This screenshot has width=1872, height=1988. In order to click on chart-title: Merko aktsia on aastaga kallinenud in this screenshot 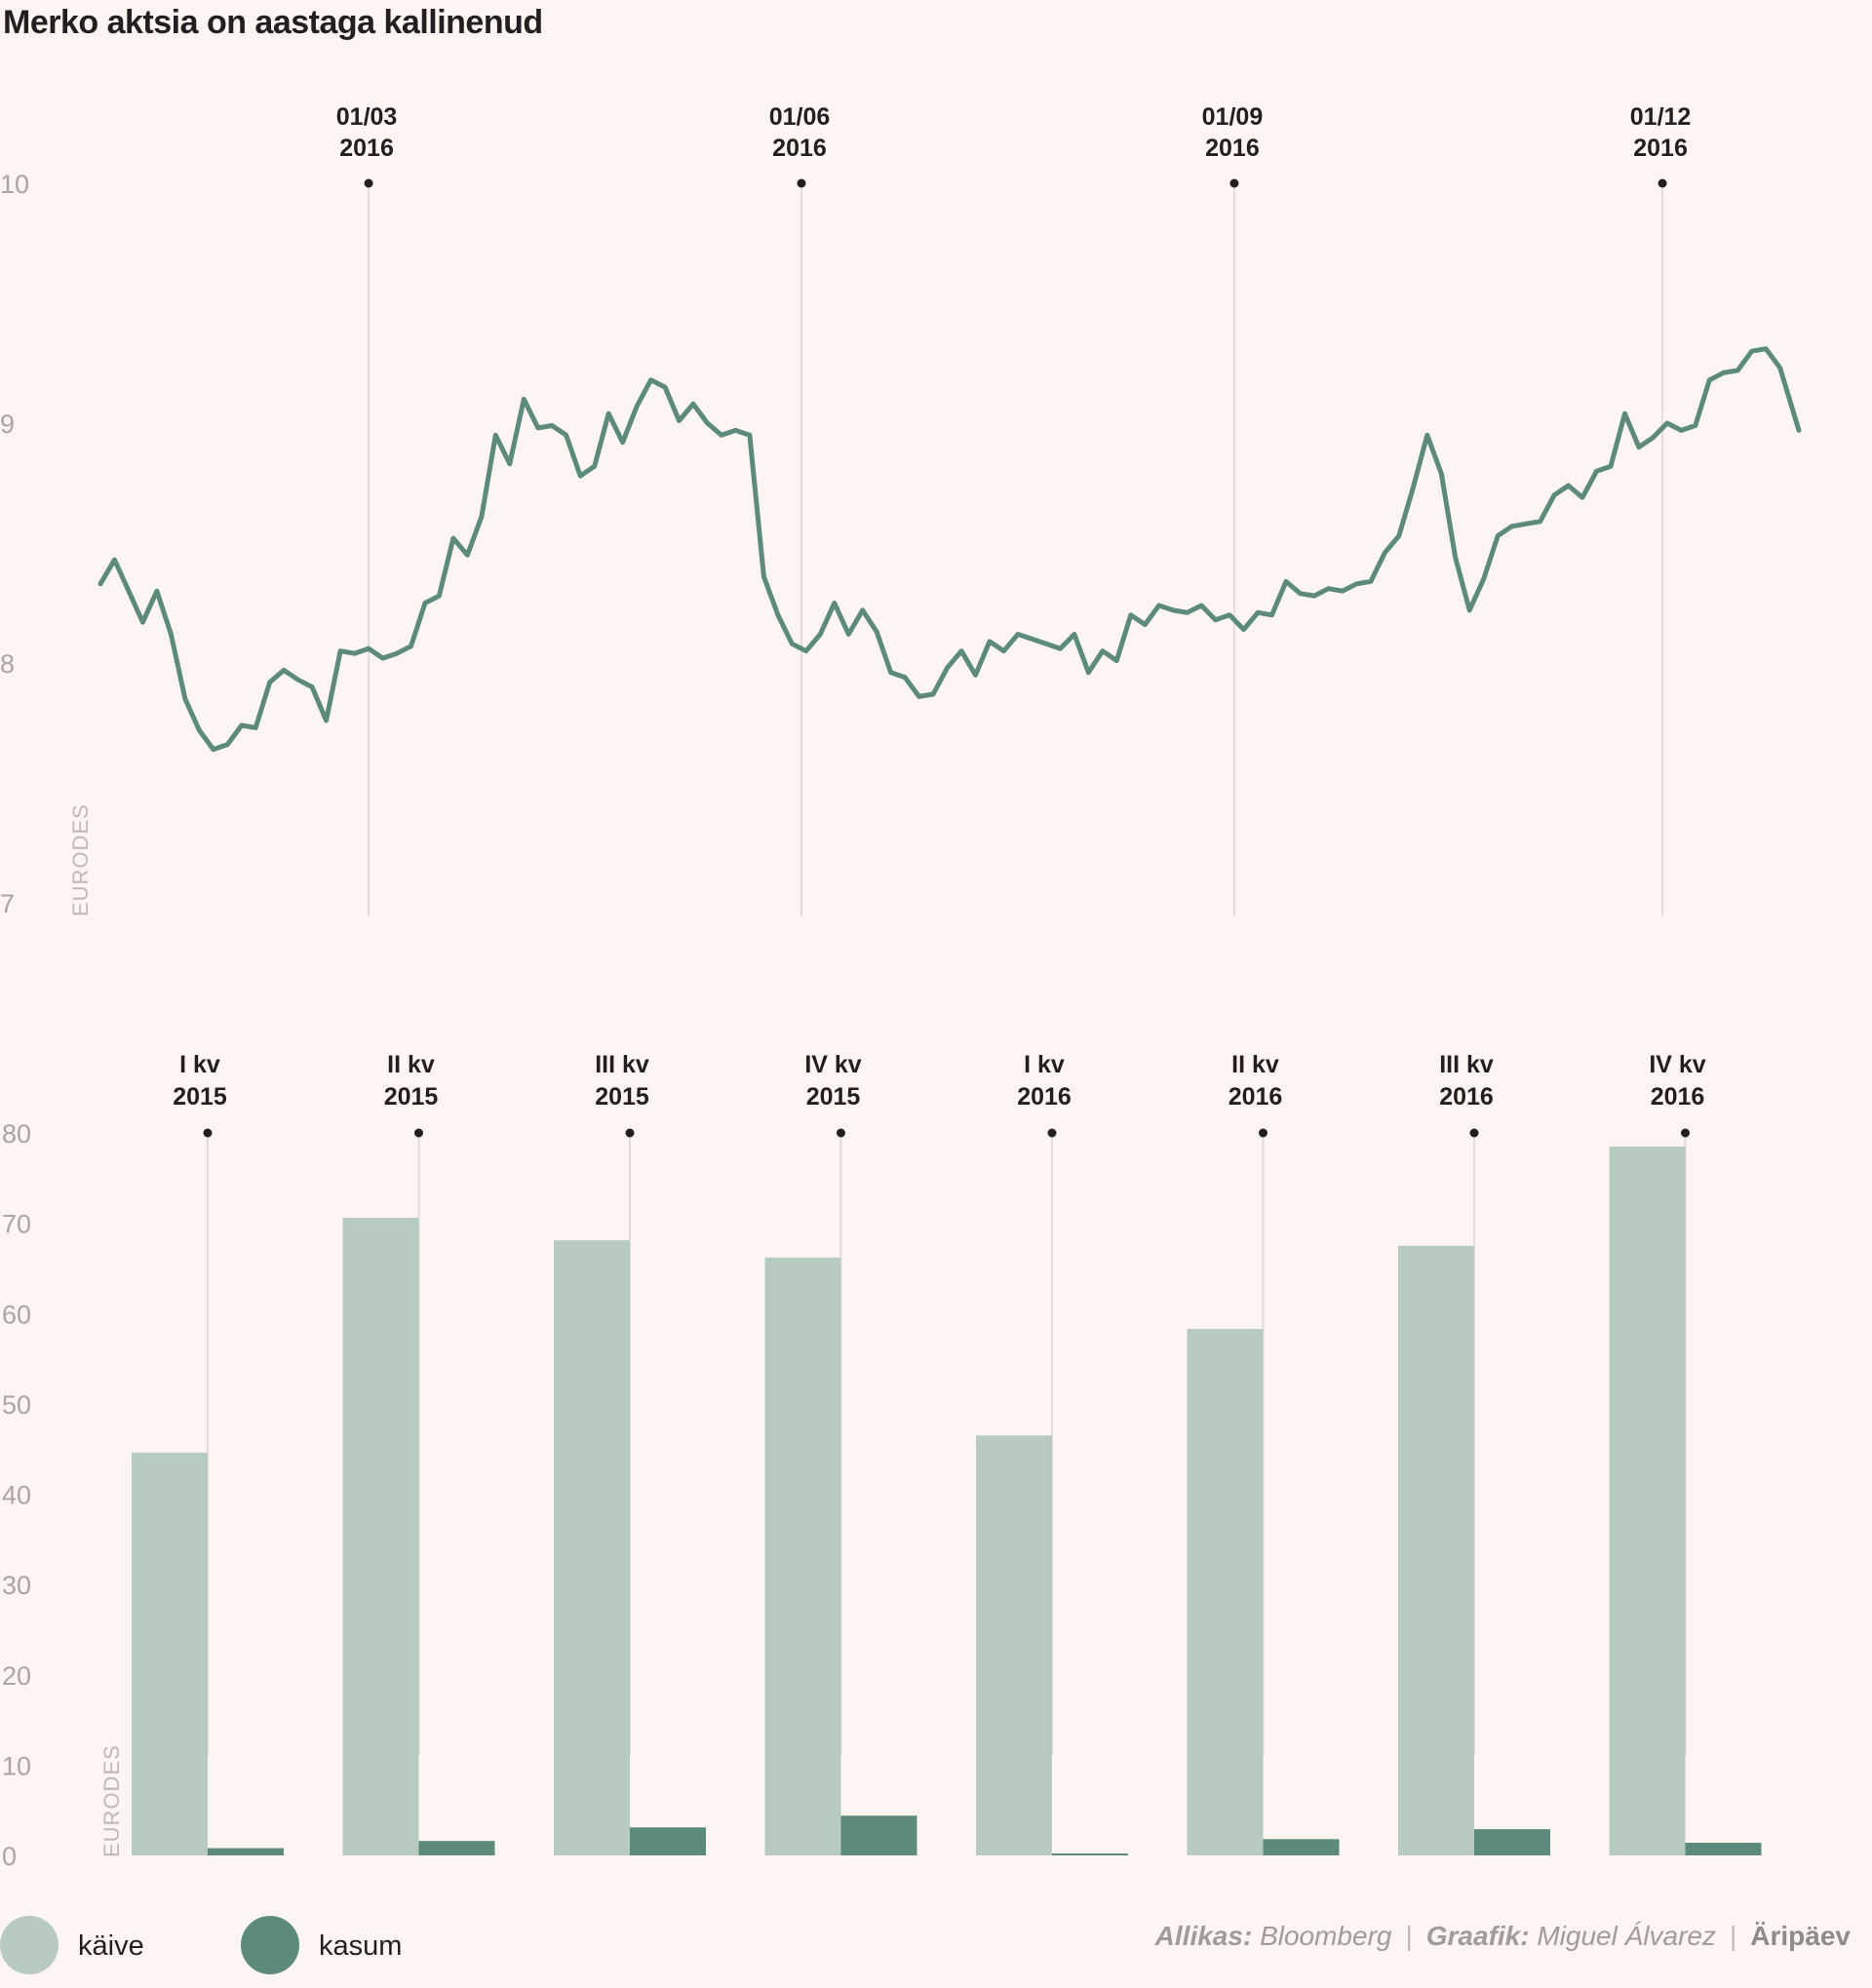, I will do `click(273, 22)`.